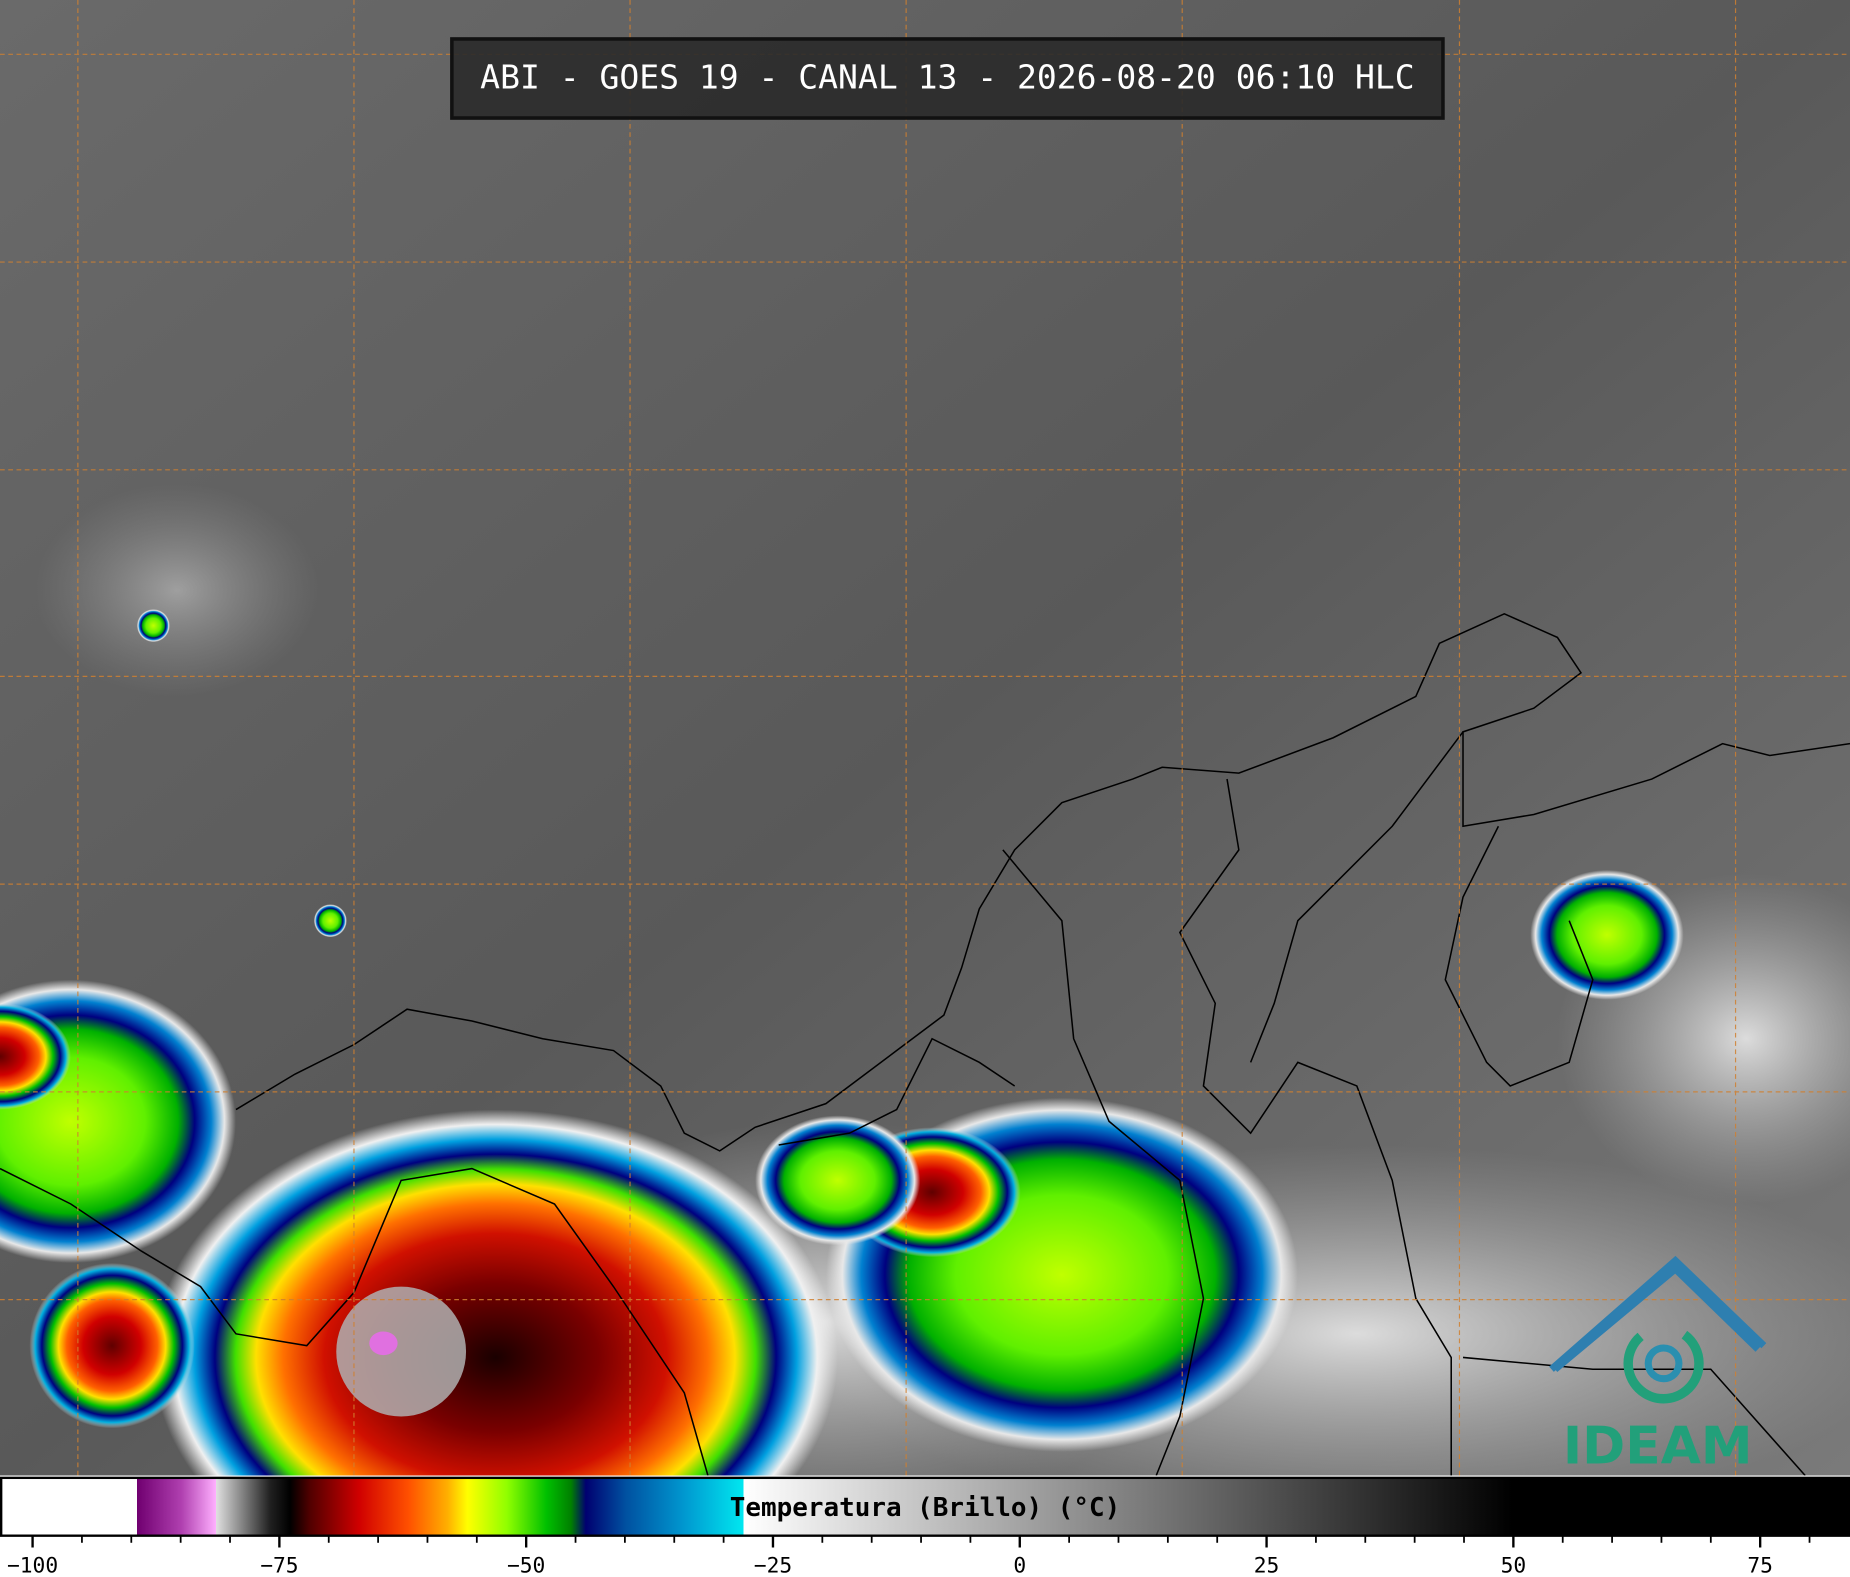 The width and height of the screenshot is (1850, 1577). What do you see at coordinates (279, 1565) in the screenshot?
I see `tick-label: −75` at bounding box center [279, 1565].